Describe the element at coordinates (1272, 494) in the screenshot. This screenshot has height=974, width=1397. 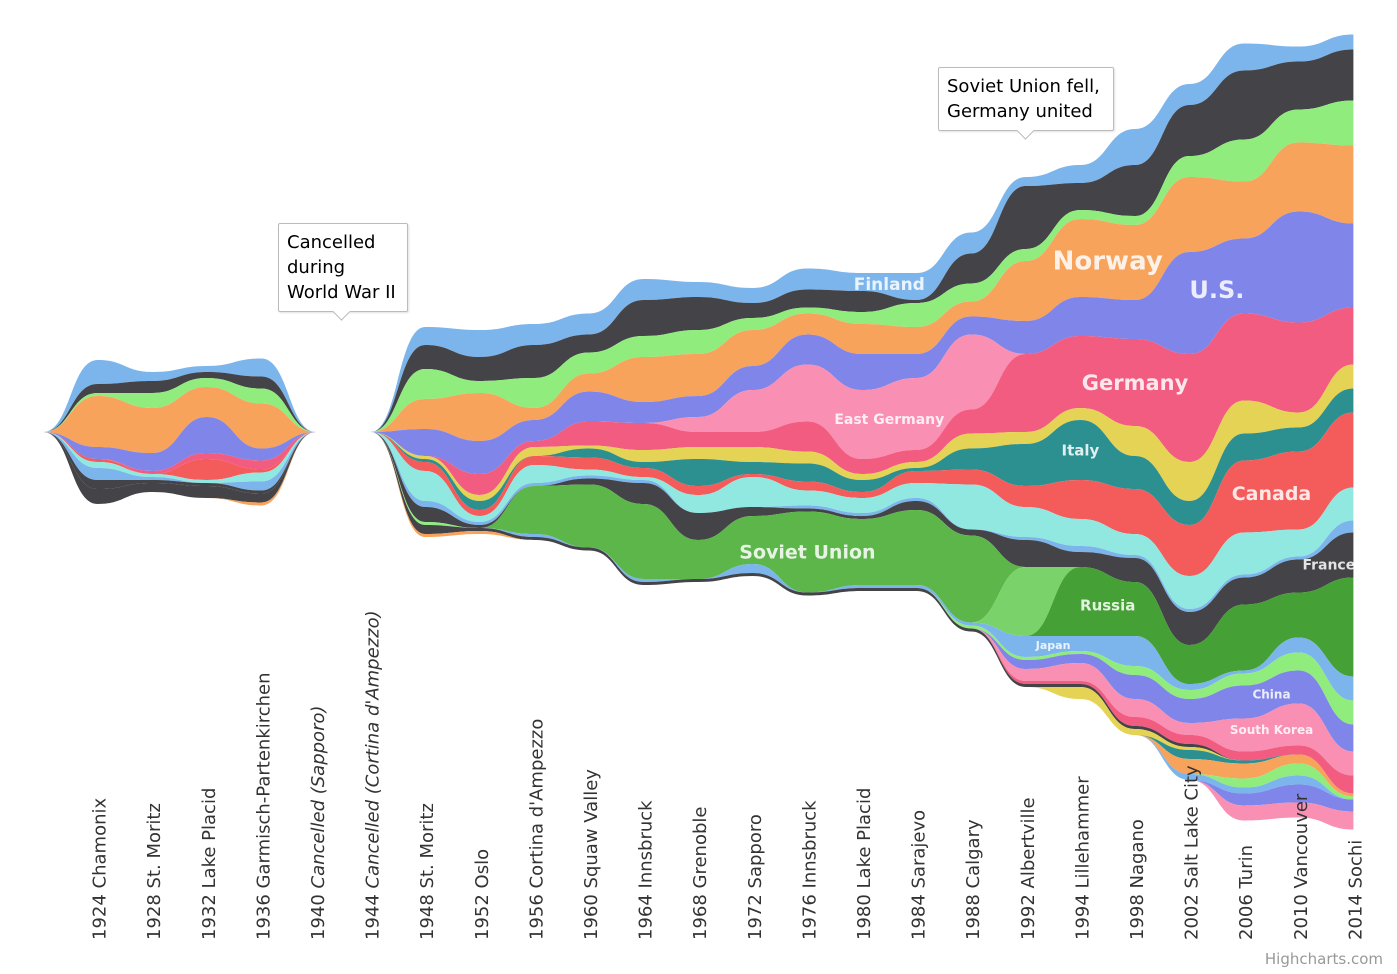
I see `series-label: Canada` at that location.